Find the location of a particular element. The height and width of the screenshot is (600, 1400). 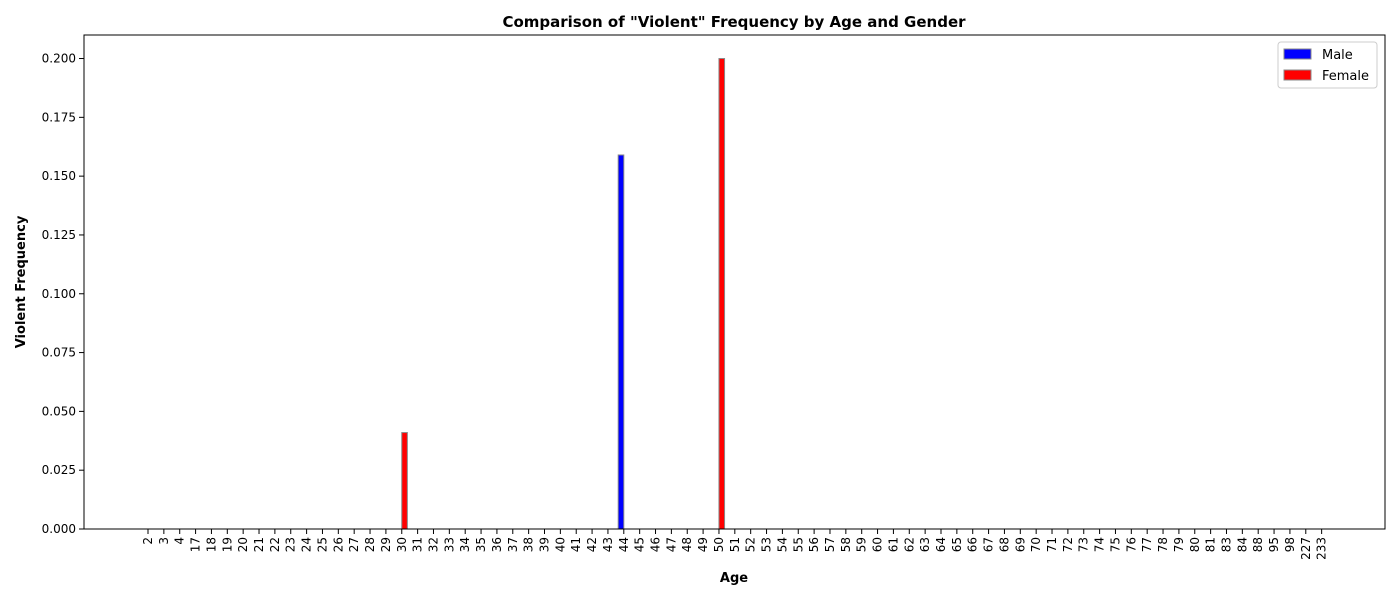

legend-label-female: Female is located at coordinates (1345, 76).